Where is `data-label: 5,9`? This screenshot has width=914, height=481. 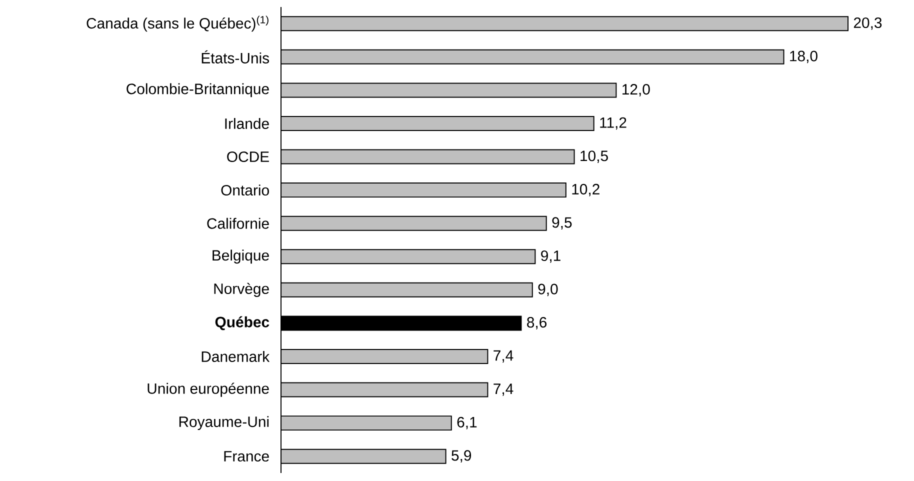 data-label: 5,9 is located at coordinates (462, 456).